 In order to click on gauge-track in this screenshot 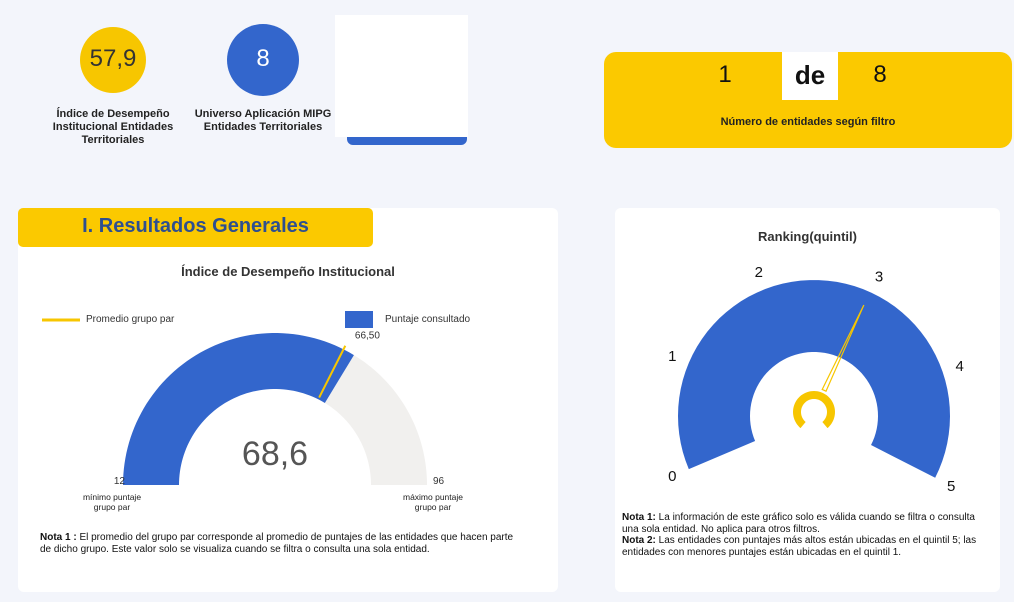, I will do `click(375, 420)`.